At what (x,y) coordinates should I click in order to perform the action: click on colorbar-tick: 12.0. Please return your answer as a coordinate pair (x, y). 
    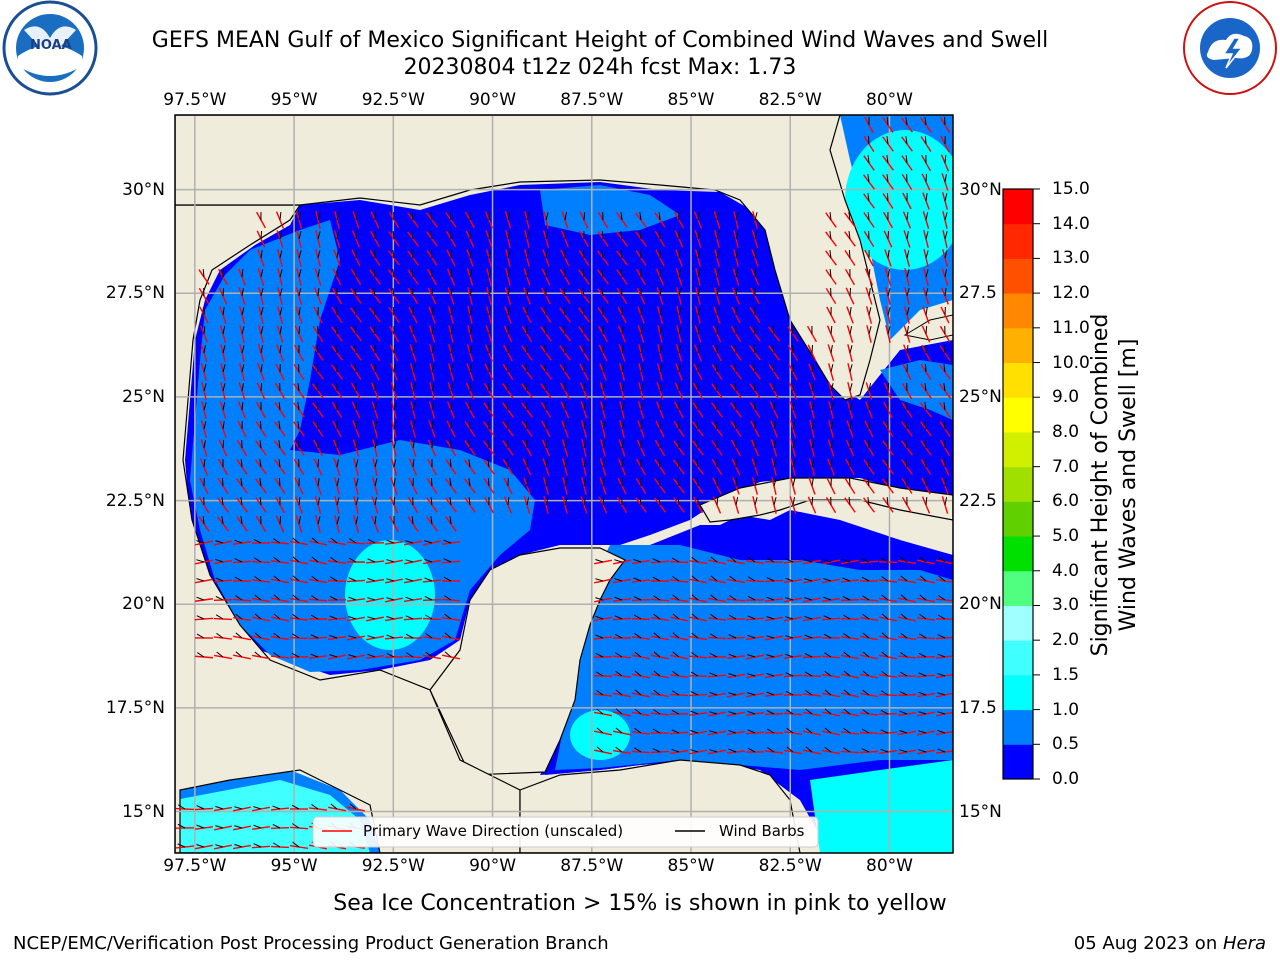
    Looking at the image, I should click on (1071, 293).